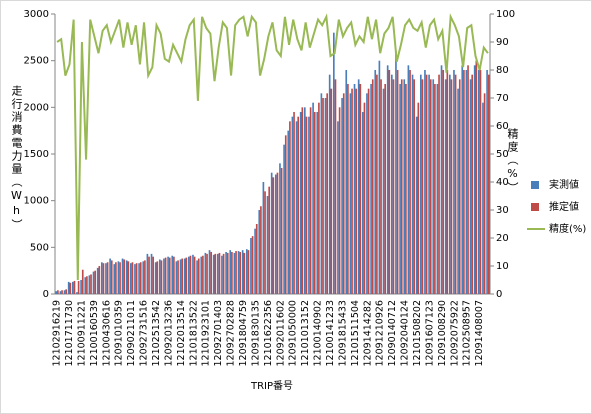  Describe the element at coordinates (502, 182) in the screenshot. I see `y2-tick-label: 40` at that location.